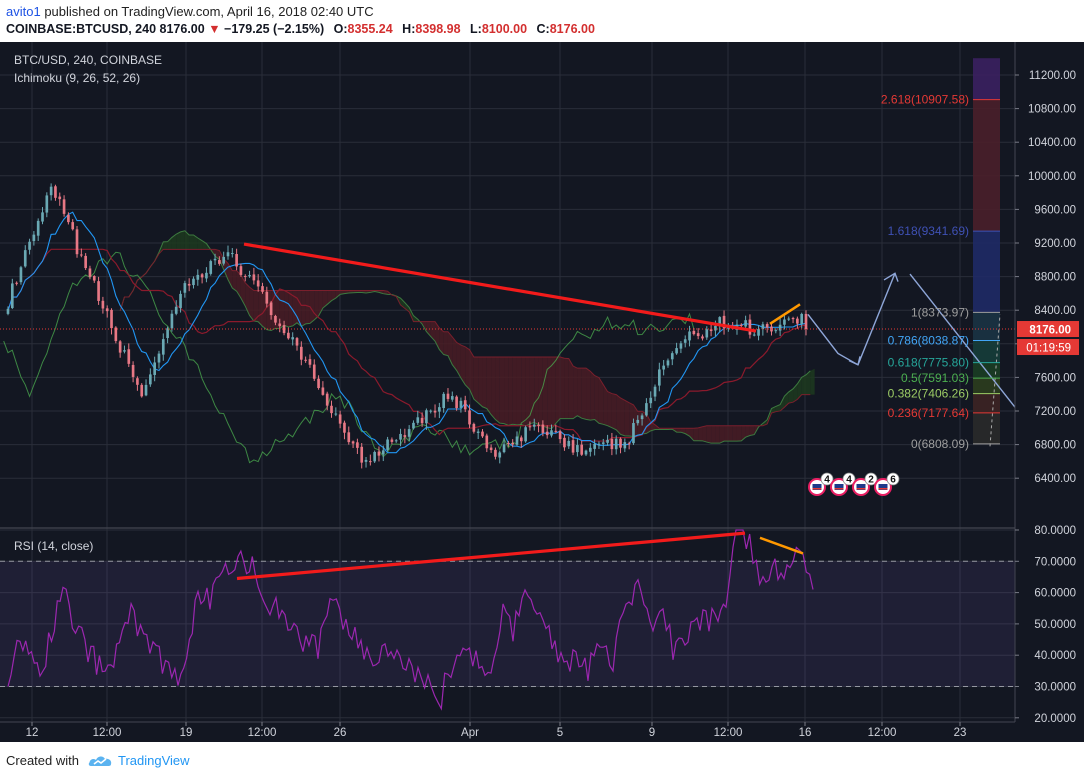 The image size is (1084, 778). What do you see at coordinates (960, 733) in the screenshot?
I see `time-tick-label: 23` at bounding box center [960, 733].